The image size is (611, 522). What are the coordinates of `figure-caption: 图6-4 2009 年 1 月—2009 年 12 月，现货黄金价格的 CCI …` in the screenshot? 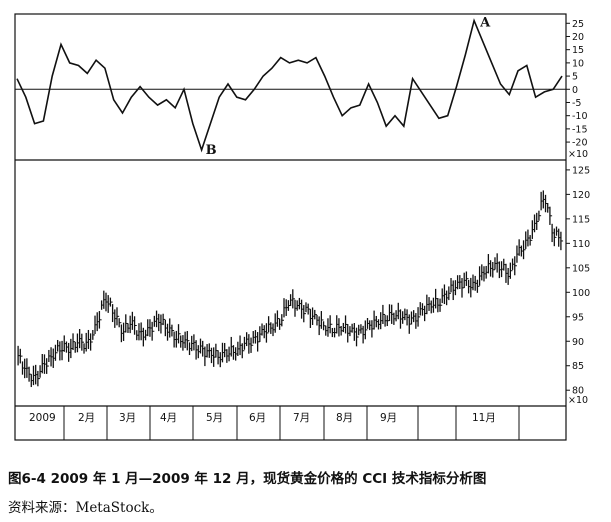 It's located at (247, 479).